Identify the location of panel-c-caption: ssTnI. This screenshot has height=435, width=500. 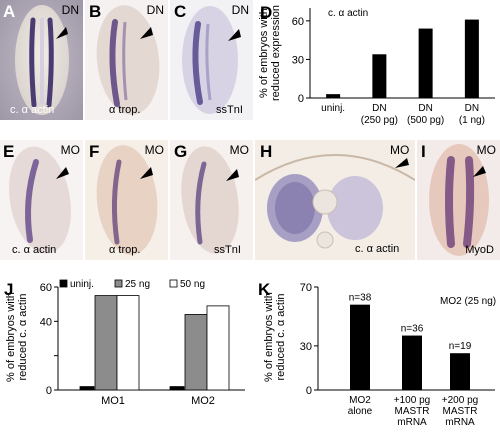
(229, 110).